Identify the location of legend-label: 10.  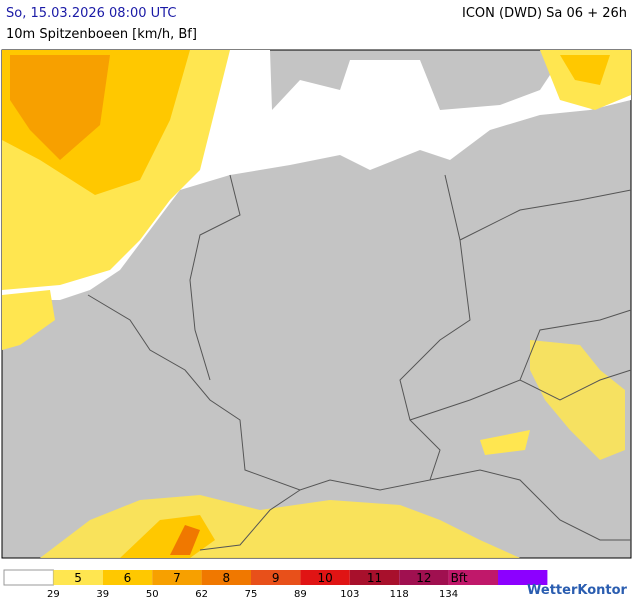
(324, 578).